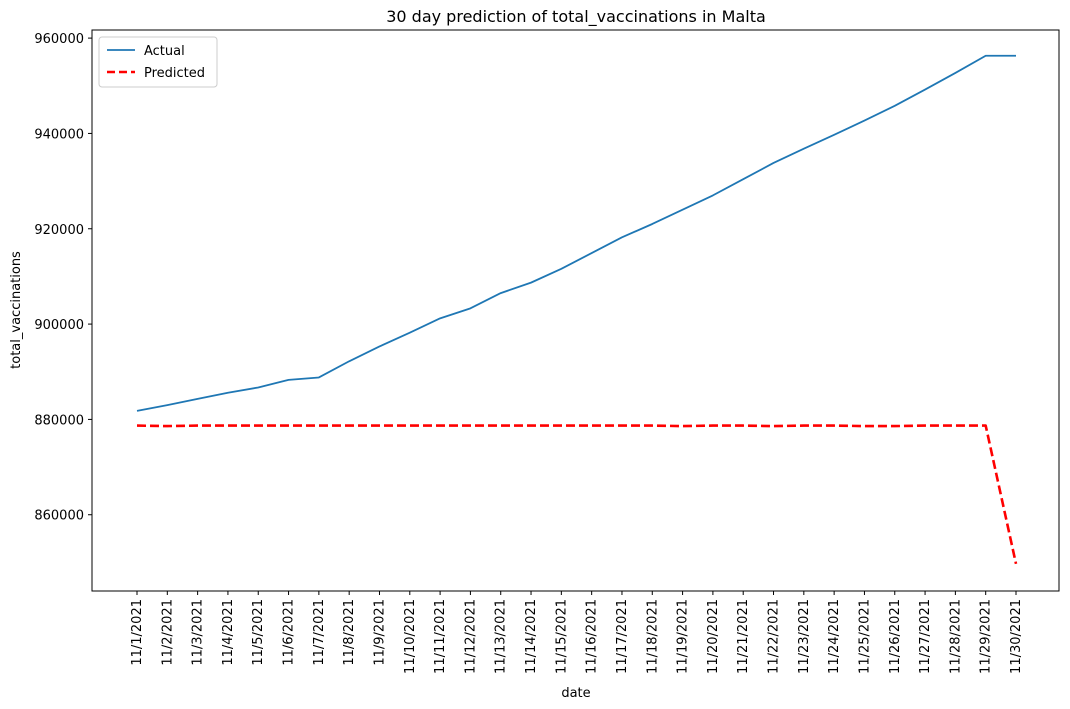 Image resolution: width=1070 pixels, height=709 pixels. What do you see at coordinates (1016, 636) in the screenshot?
I see `x-tick-label: 11/30/2021` at bounding box center [1016, 636].